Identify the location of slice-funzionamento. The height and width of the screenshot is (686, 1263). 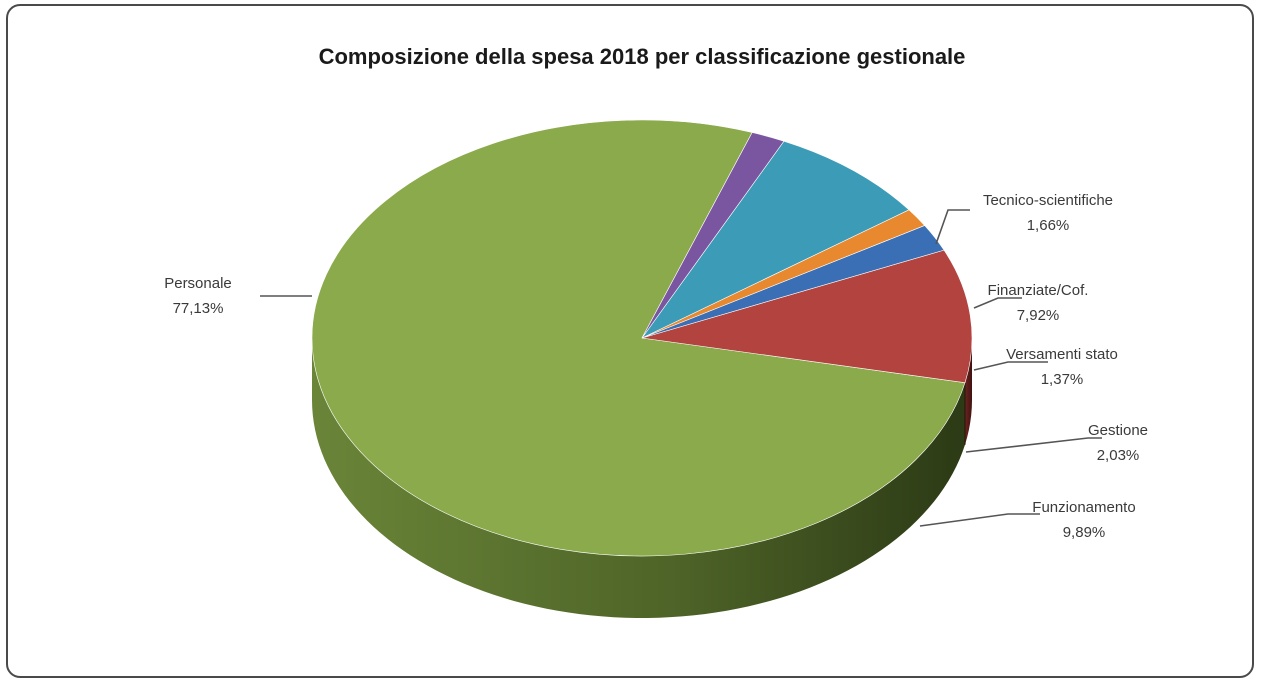
(807, 316).